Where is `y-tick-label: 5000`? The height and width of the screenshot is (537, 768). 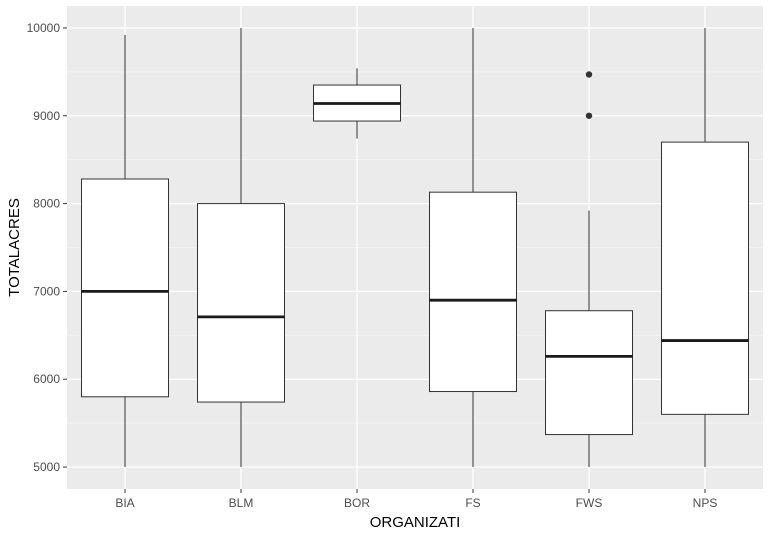 y-tick-label: 5000 is located at coordinates (46, 467).